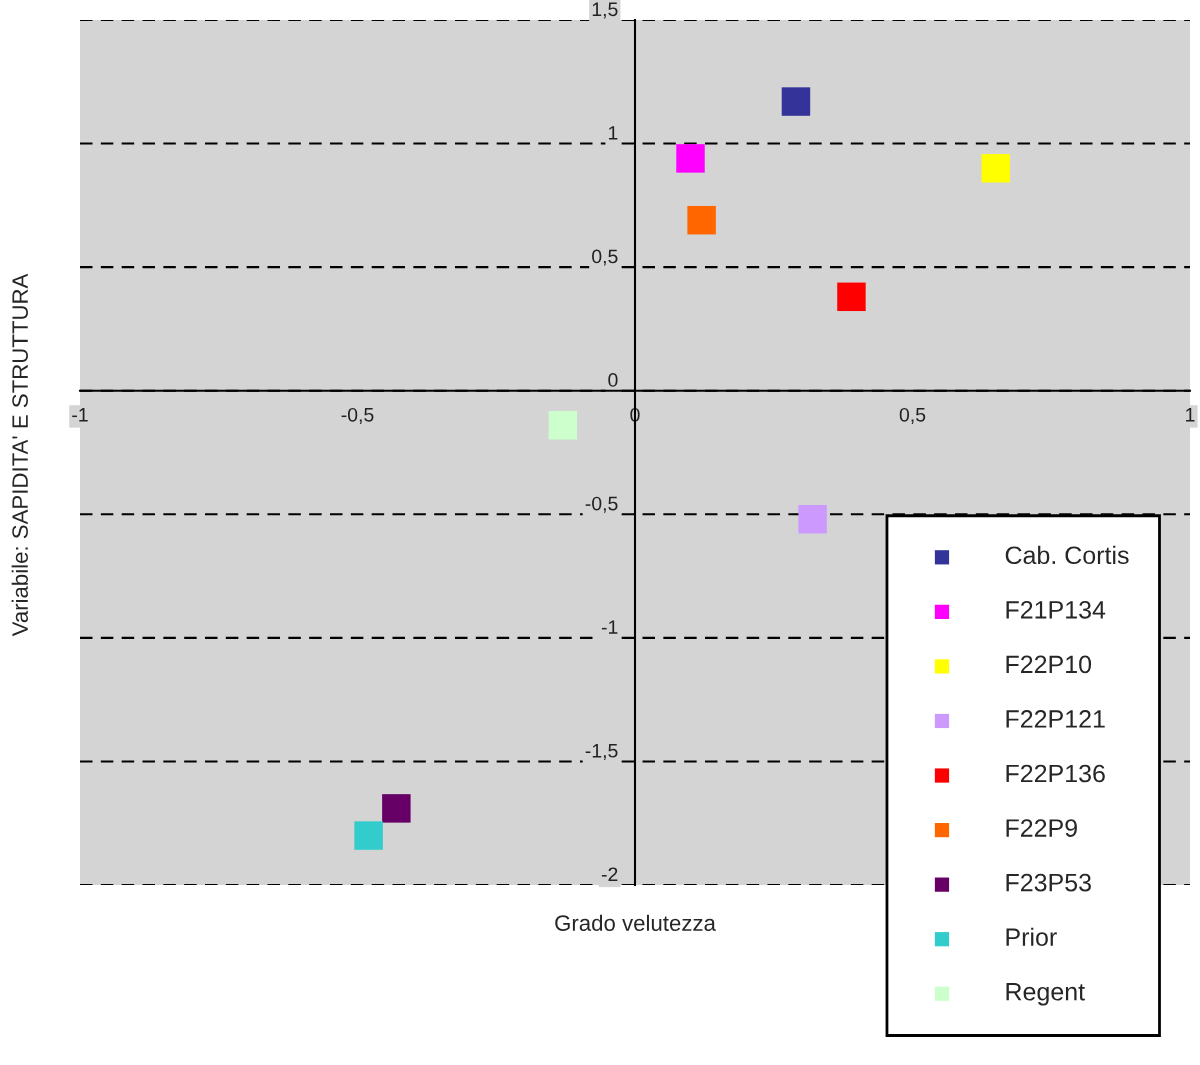 The height and width of the screenshot is (1065, 1200). Describe the element at coordinates (1049, 664) in the screenshot. I see `legend-label: F22P10` at that location.